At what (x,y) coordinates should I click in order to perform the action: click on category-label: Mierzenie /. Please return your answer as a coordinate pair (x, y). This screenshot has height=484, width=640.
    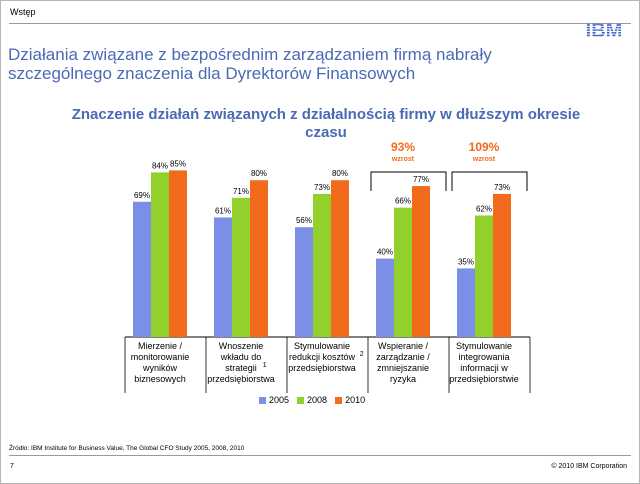
    Looking at the image, I should click on (160, 346).